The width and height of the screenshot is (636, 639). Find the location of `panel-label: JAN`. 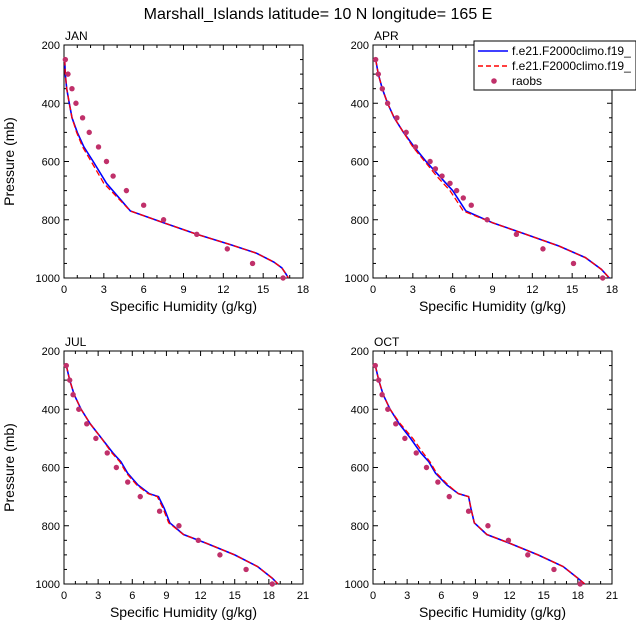

panel-label: JAN is located at coordinates (76, 36).